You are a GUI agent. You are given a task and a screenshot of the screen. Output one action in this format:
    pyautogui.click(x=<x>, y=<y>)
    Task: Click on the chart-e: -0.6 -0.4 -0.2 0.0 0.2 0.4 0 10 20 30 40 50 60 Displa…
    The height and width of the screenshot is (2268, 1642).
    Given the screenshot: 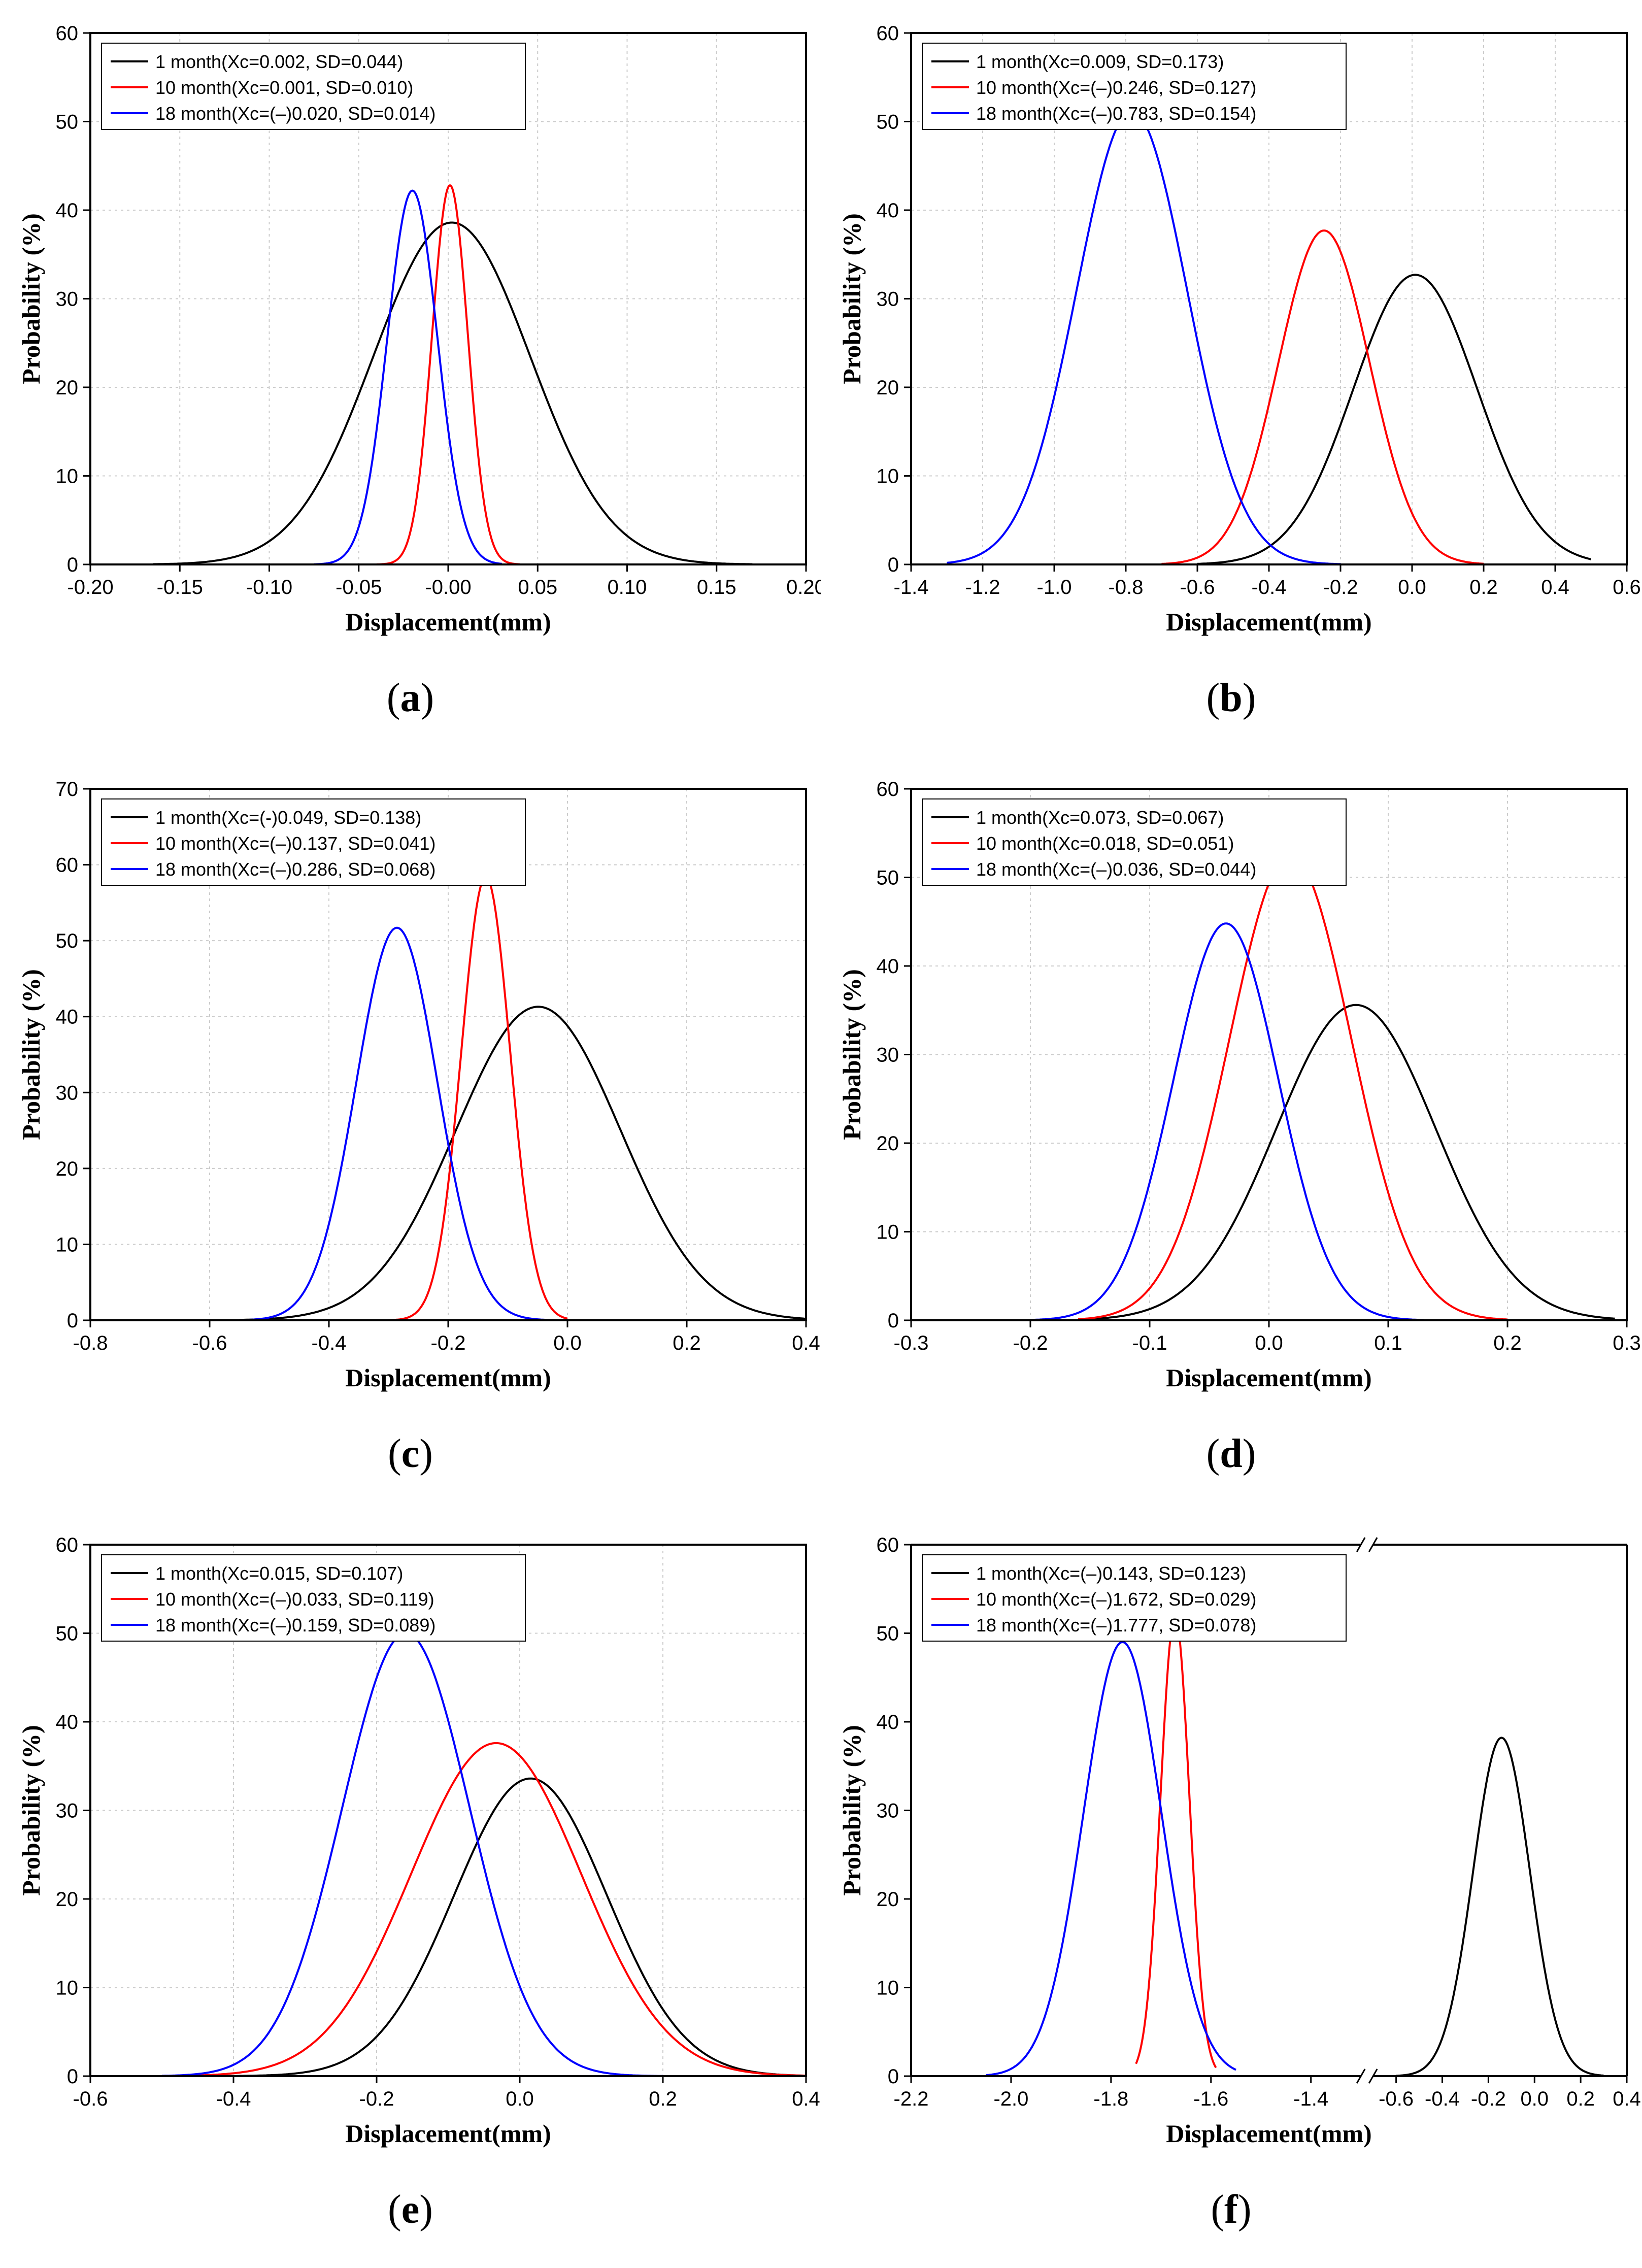 What is the action you would take?
    pyautogui.click(x=418, y=1841)
    